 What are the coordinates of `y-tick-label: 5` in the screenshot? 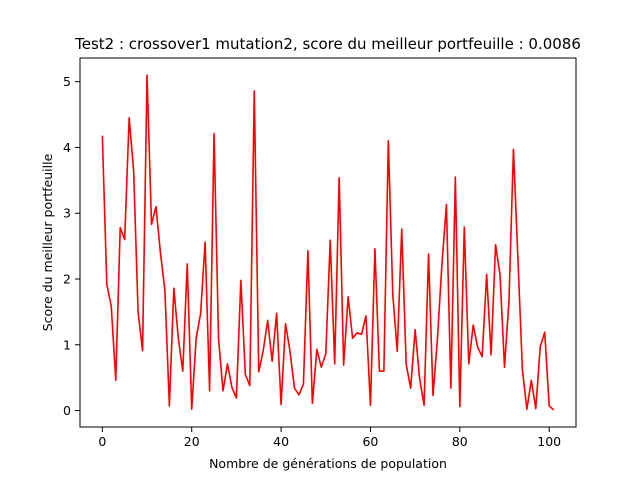 It's located at (67, 81).